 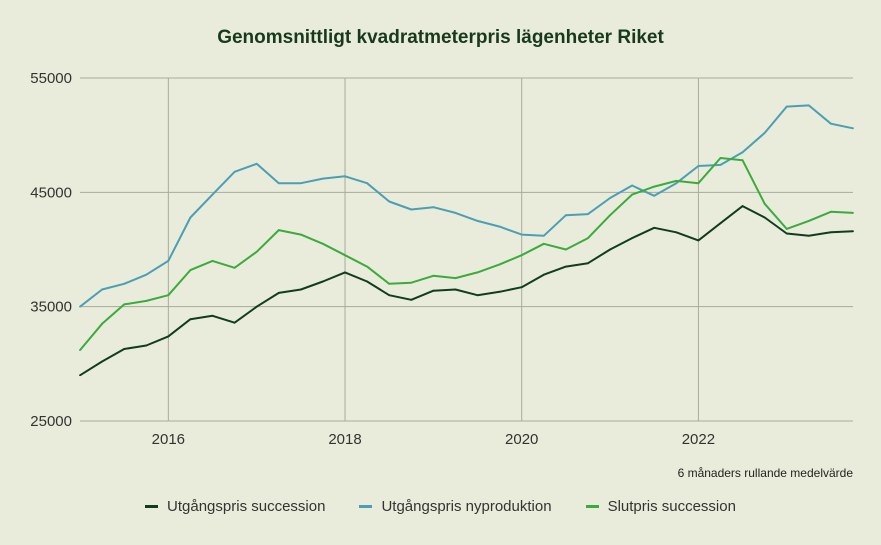 What do you see at coordinates (51, 78) in the screenshot?
I see `y-tick-label: 55000` at bounding box center [51, 78].